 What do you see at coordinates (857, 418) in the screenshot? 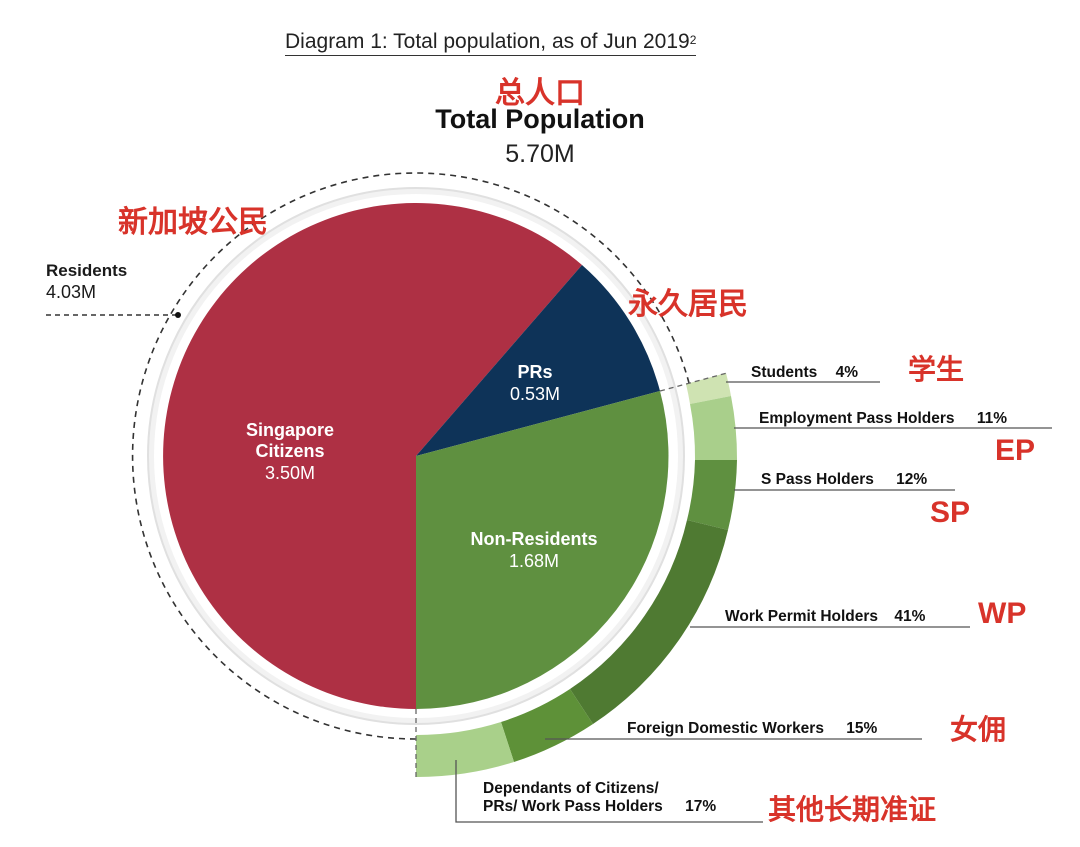
I see `legend-employment-pass-label: Employment Pass Holders` at bounding box center [857, 418].